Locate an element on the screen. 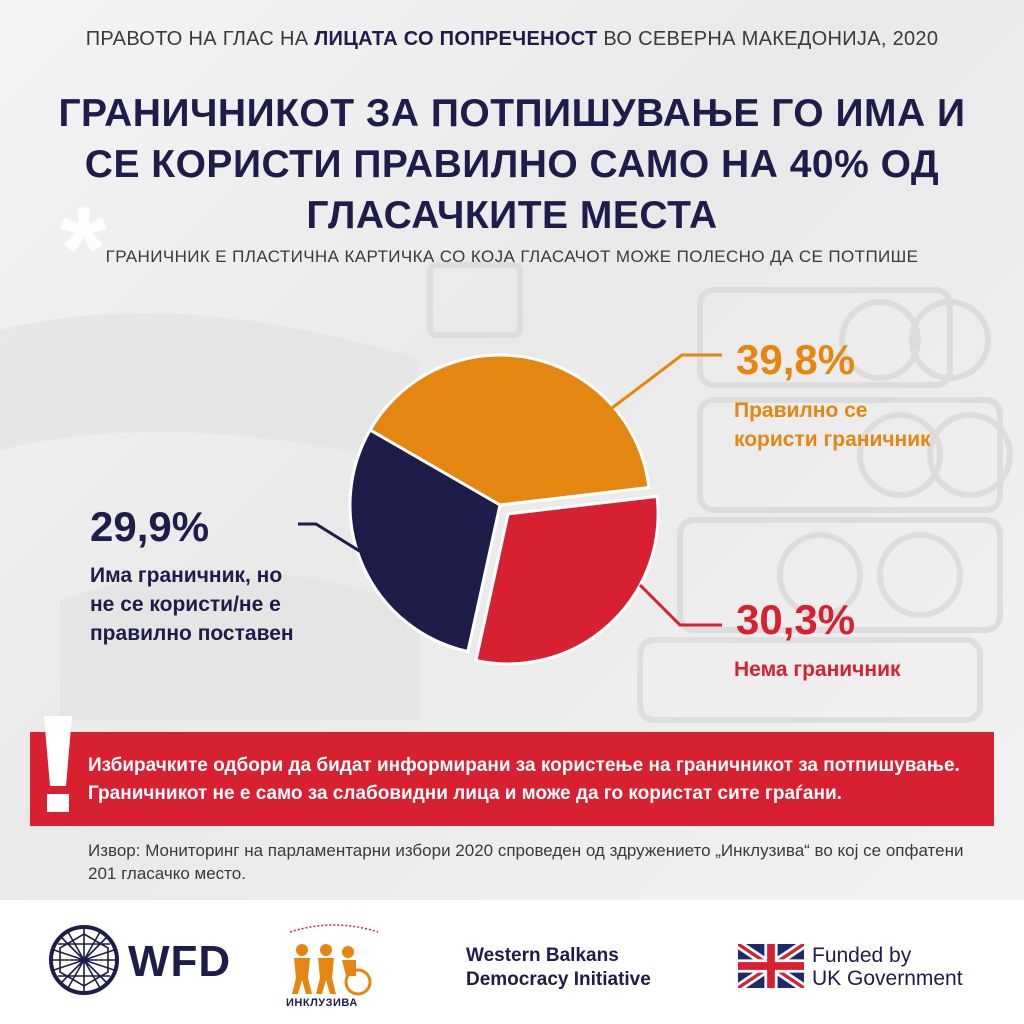  slice-label-line: Има граничник, но is located at coordinates (186, 575).